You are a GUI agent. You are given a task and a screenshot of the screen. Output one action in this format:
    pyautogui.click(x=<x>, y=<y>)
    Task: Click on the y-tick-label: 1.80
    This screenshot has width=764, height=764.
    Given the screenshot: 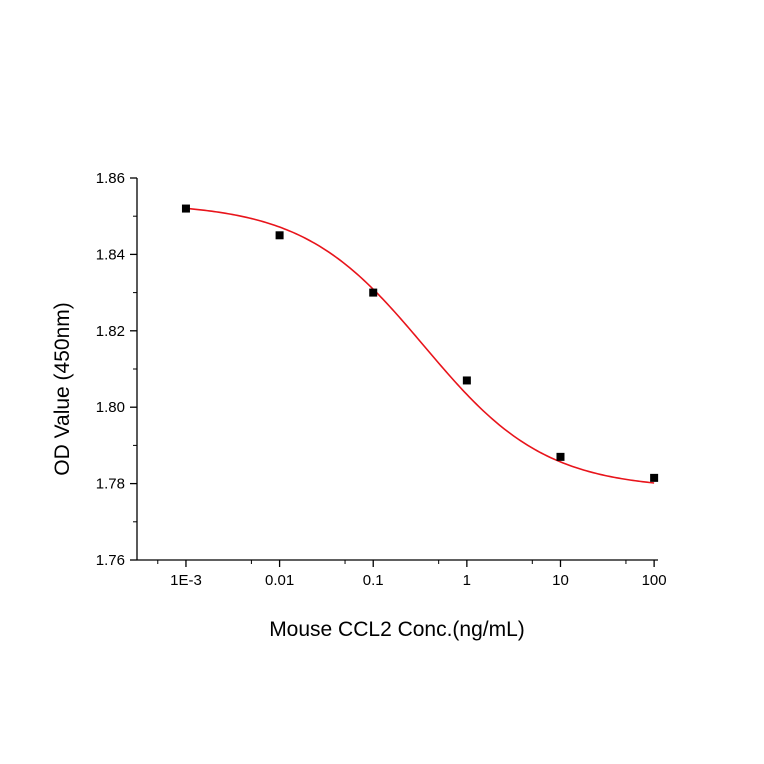 What is the action you would take?
    pyautogui.click(x=110, y=407)
    